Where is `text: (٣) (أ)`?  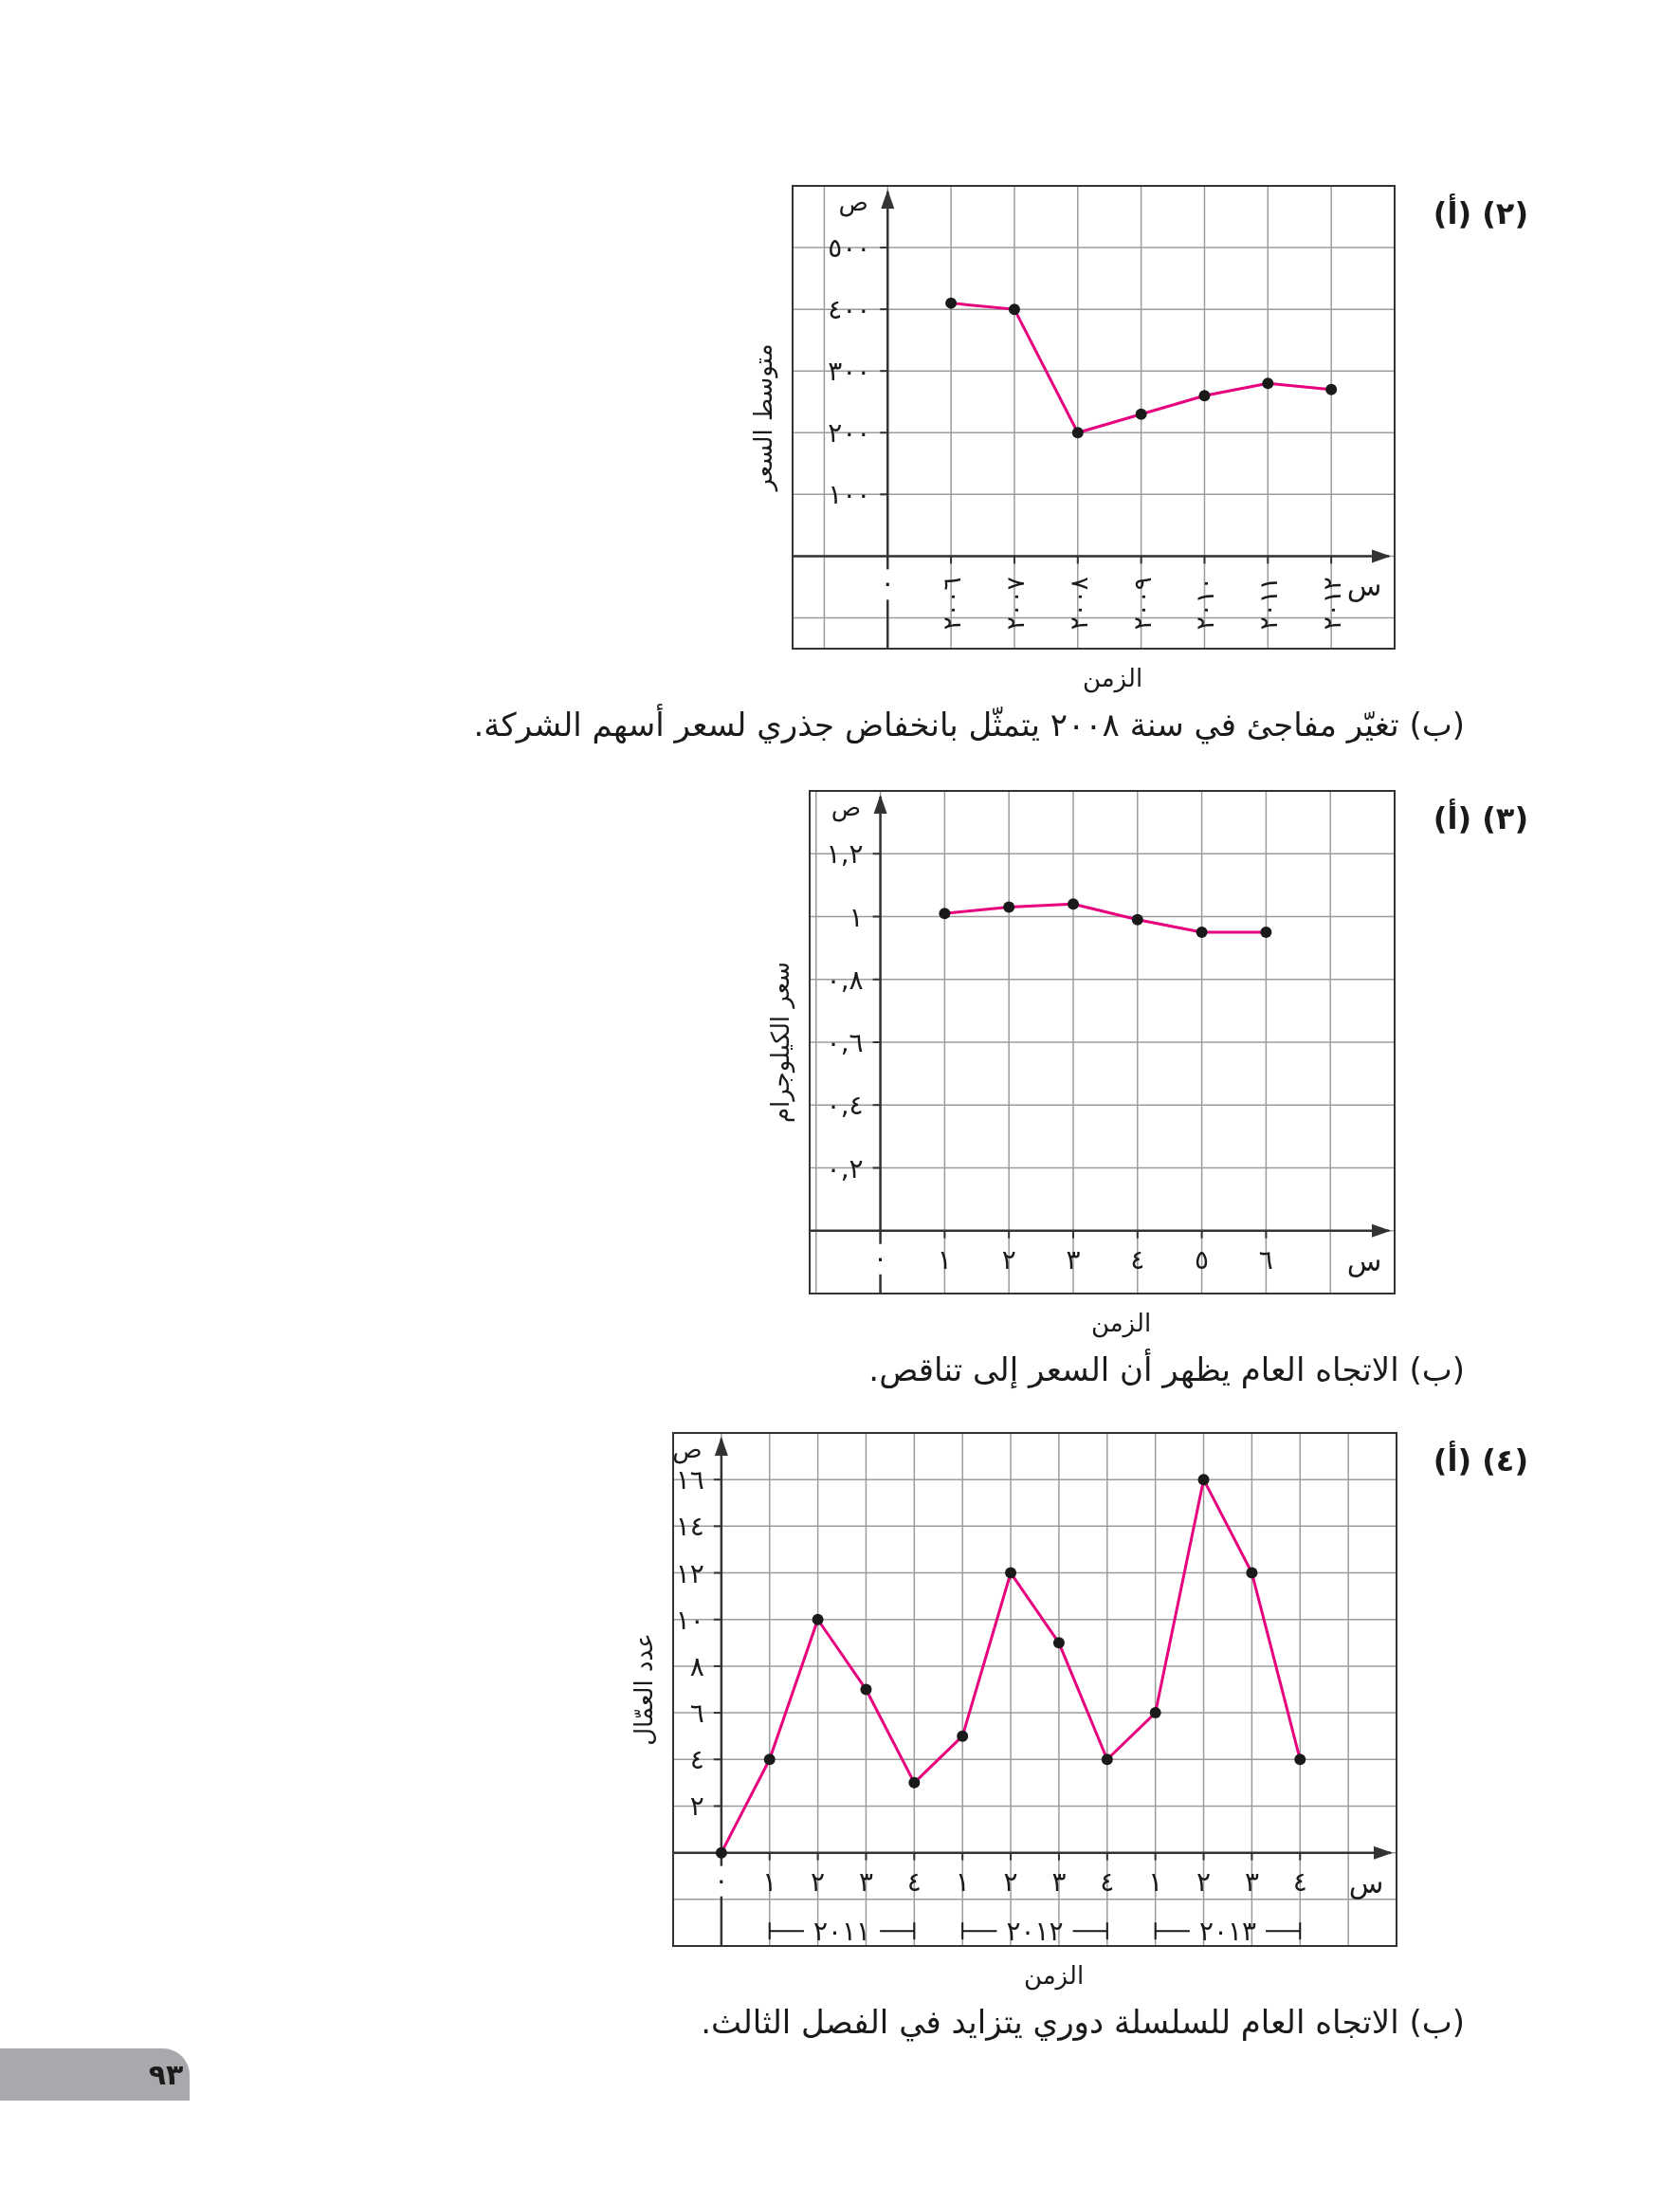
text: (٣) (أ) is located at coordinates (1480, 817).